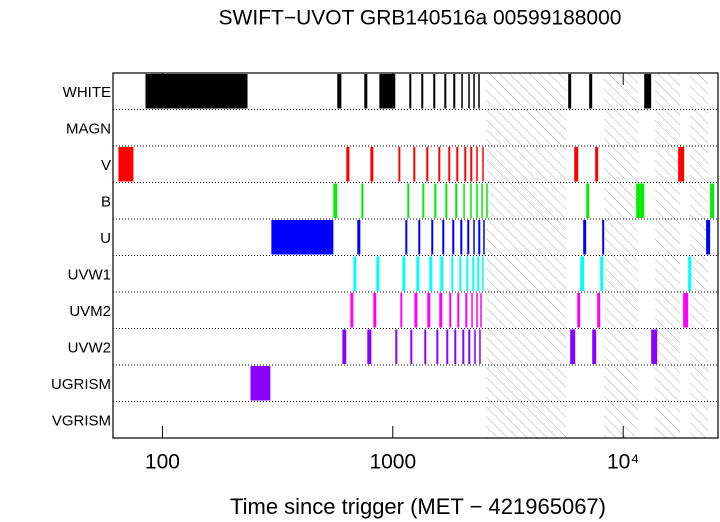 This screenshot has width=720, height=522. I want to click on row-label: U, so click(105, 238).